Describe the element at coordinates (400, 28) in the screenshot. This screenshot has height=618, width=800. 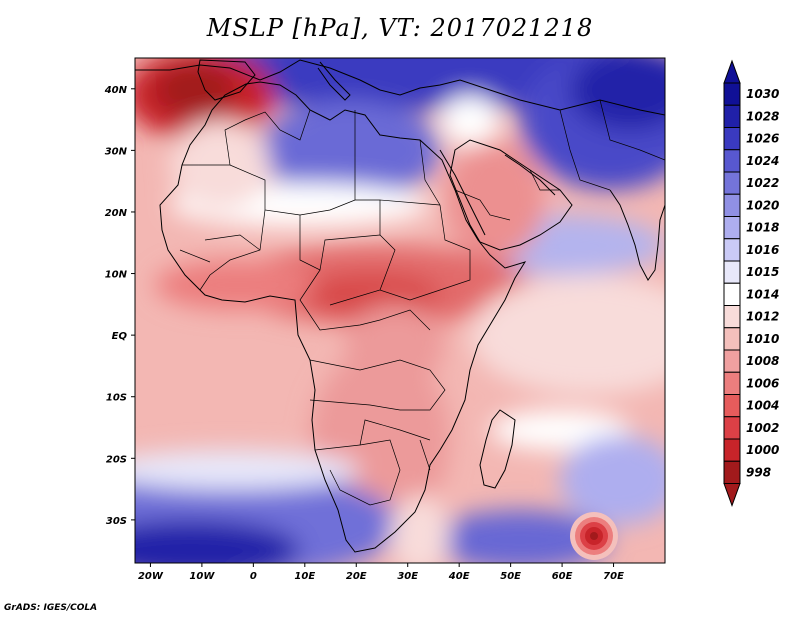
I see `chart-title: MSLP [hPa], VT: 2017021218` at that location.